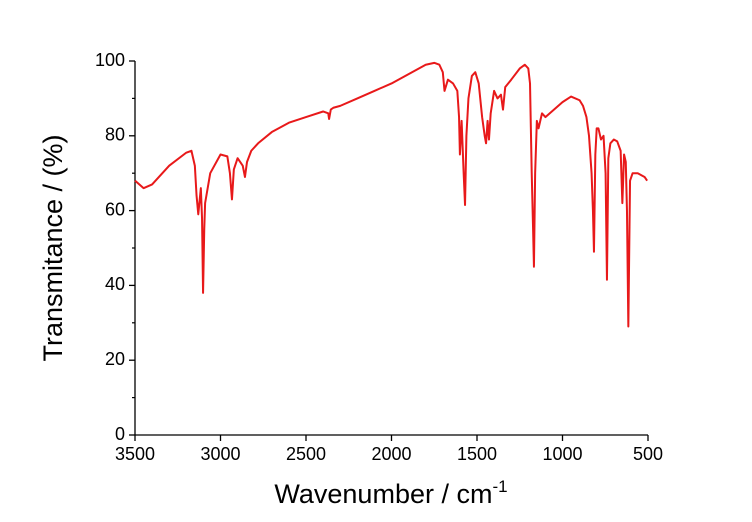 The image size is (752, 522). What do you see at coordinates (115, 284) in the screenshot?
I see `y-tick-label: 40` at bounding box center [115, 284].